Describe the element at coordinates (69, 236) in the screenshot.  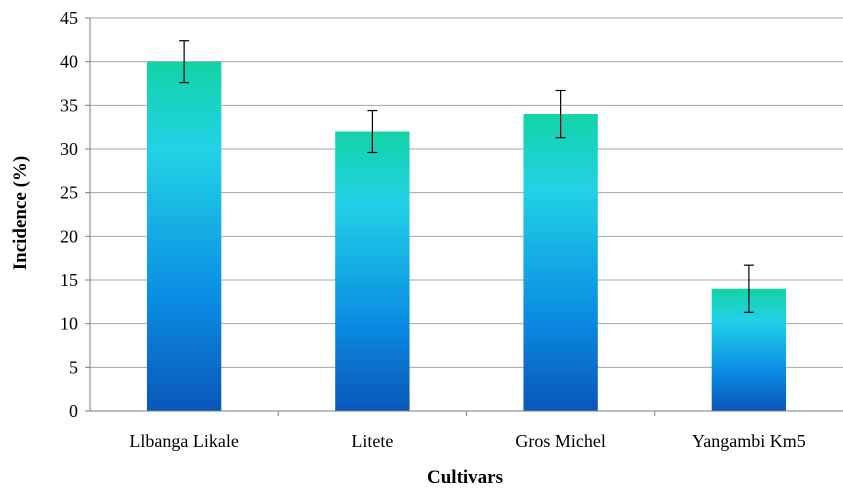
I see `y-tick-label: 20` at that location.